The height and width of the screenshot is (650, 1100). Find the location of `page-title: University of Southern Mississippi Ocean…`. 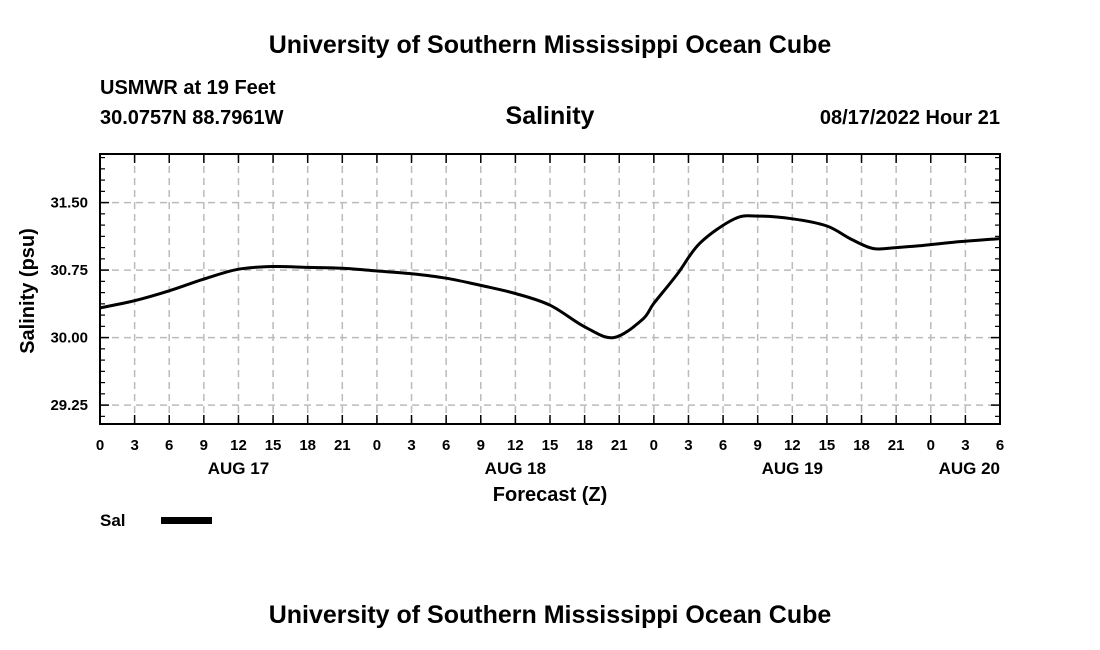

page-title: University of Southern Mississippi Ocean… is located at coordinates (550, 45).